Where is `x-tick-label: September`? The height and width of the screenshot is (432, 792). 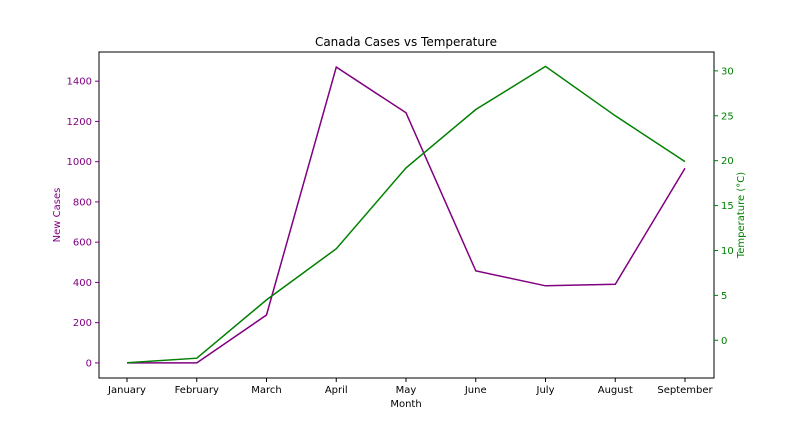
x-tick-label: September is located at coordinates (685, 390).